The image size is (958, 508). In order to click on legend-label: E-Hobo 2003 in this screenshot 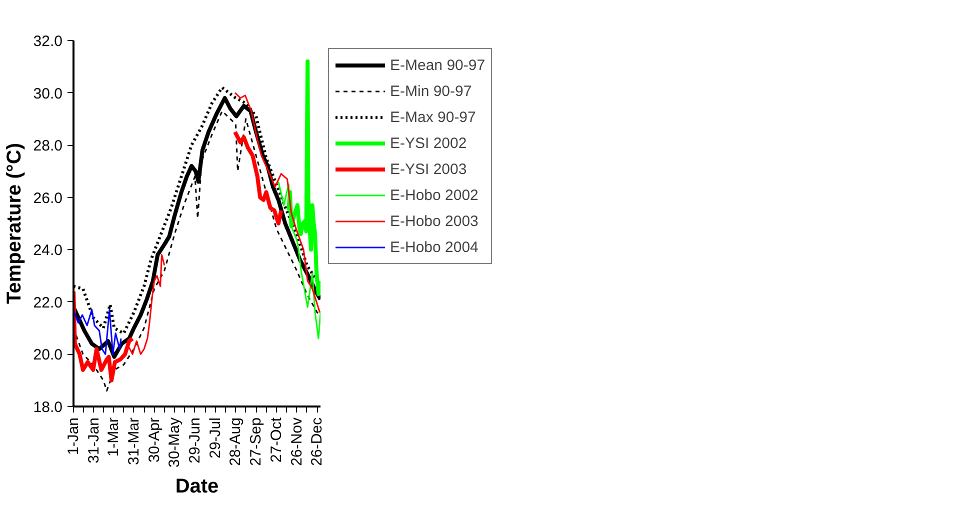, I will do `click(434, 221)`.